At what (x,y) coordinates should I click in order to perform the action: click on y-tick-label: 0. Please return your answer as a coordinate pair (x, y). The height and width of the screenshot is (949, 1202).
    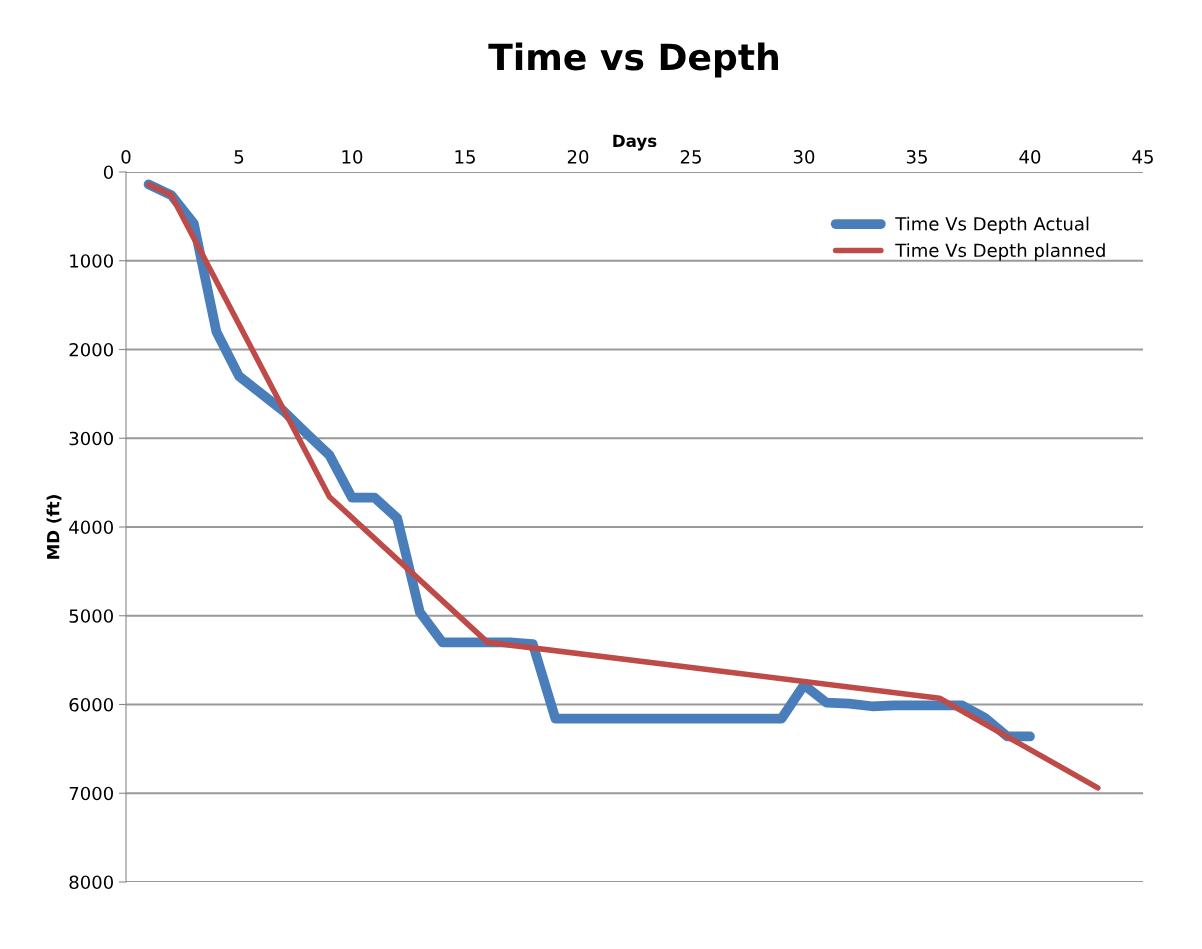
    Looking at the image, I should click on (108, 172).